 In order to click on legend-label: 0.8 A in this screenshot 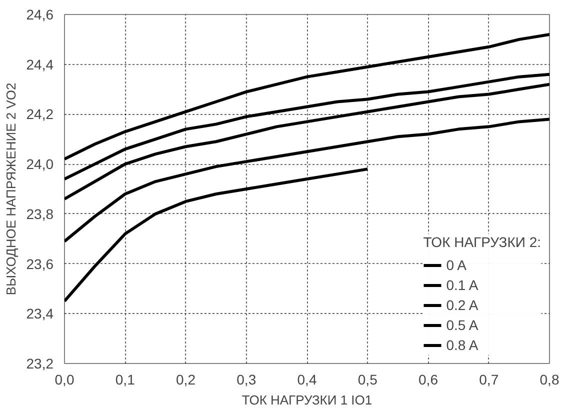, I will do `click(462, 345)`.